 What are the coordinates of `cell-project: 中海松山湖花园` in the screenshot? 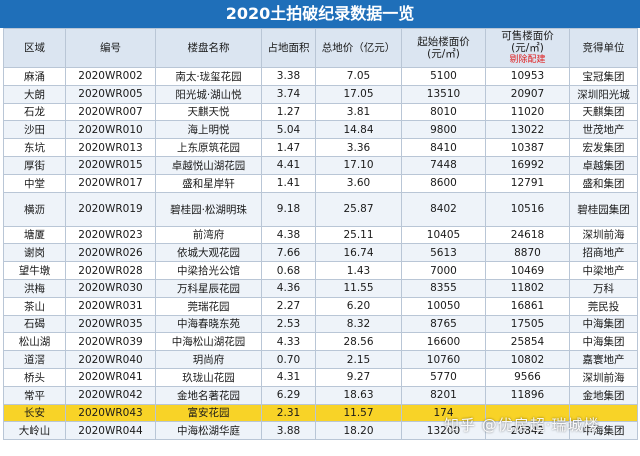 It's located at (208, 342).